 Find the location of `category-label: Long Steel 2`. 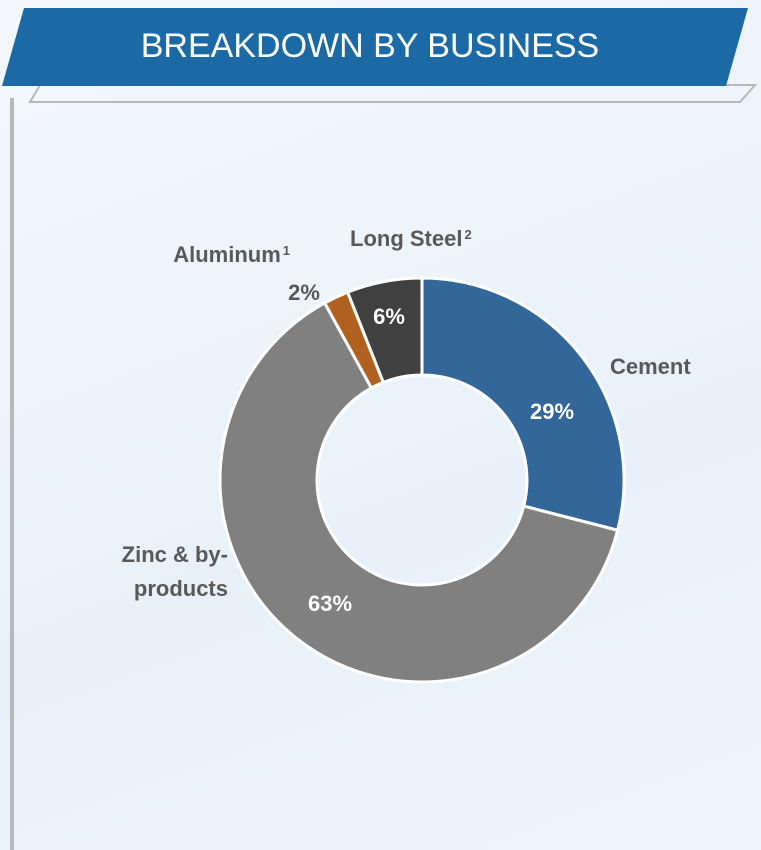

category-label: Long Steel 2 is located at coordinates (435, 239).